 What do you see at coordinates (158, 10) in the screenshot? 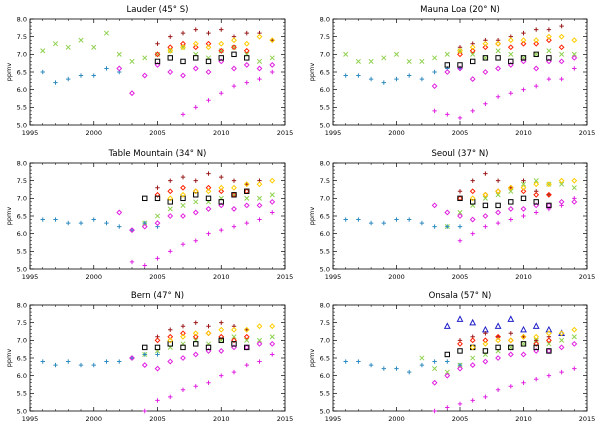
I see `panel-title: Lauder (45° S)` at bounding box center [158, 10].